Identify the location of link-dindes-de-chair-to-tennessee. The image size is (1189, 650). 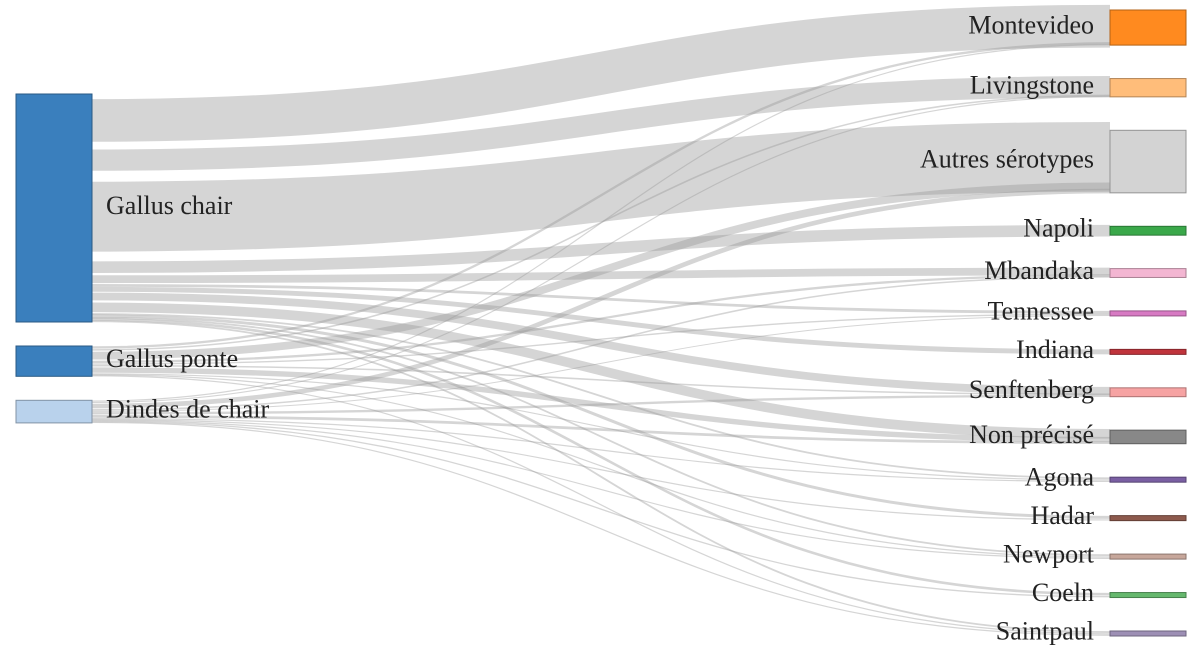
(601, 363).